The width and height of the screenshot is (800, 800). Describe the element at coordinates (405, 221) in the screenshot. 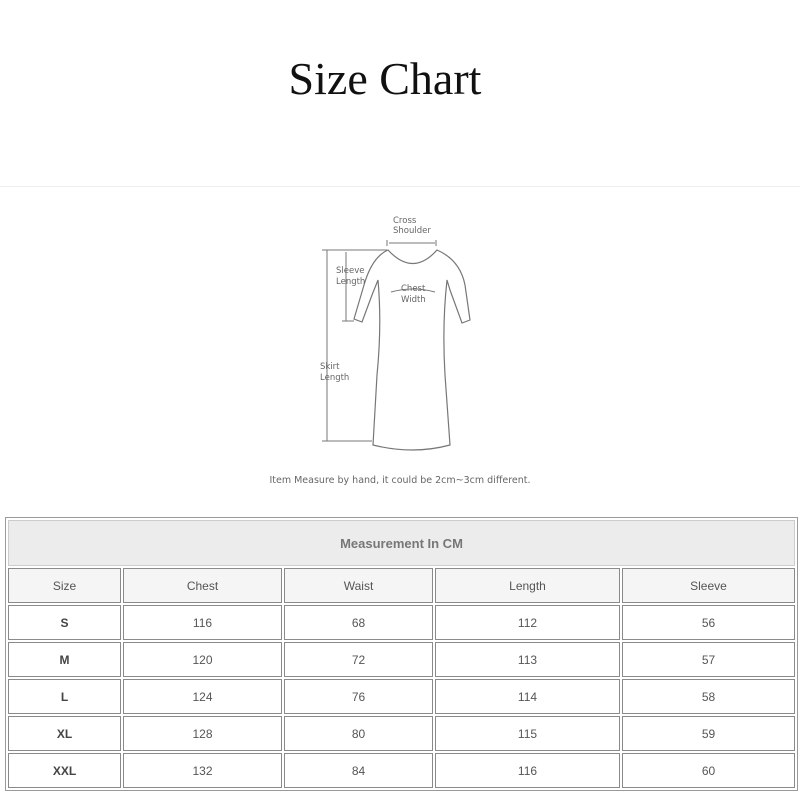

I see `cross-shoulder-label: Cross` at that location.